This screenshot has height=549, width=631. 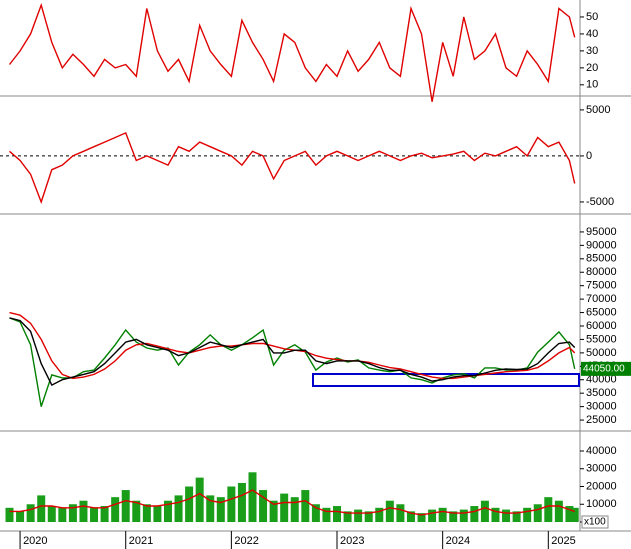 I want to click on x-tick-label: 2023, so click(x=352, y=541).